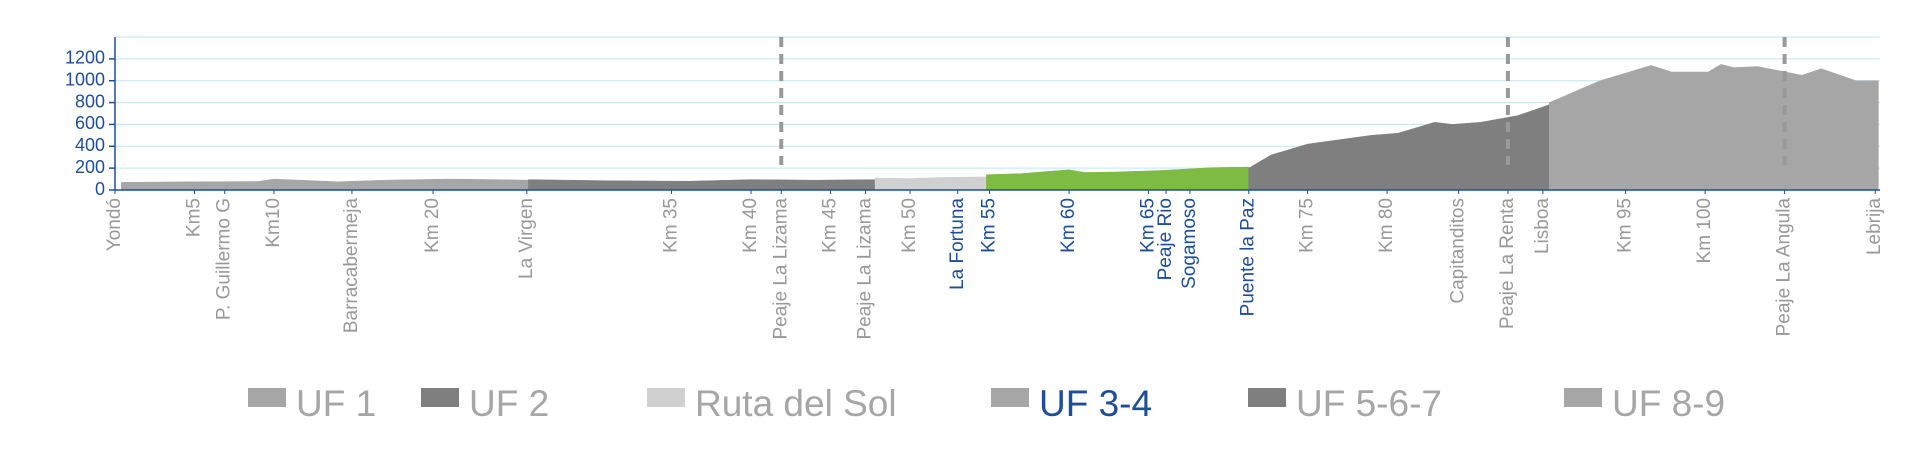 The height and width of the screenshot is (449, 1920). What do you see at coordinates (351, 266) in the screenshot?
I see `x-tick-label: Barracabermeja` at bounding box center [351, 266].